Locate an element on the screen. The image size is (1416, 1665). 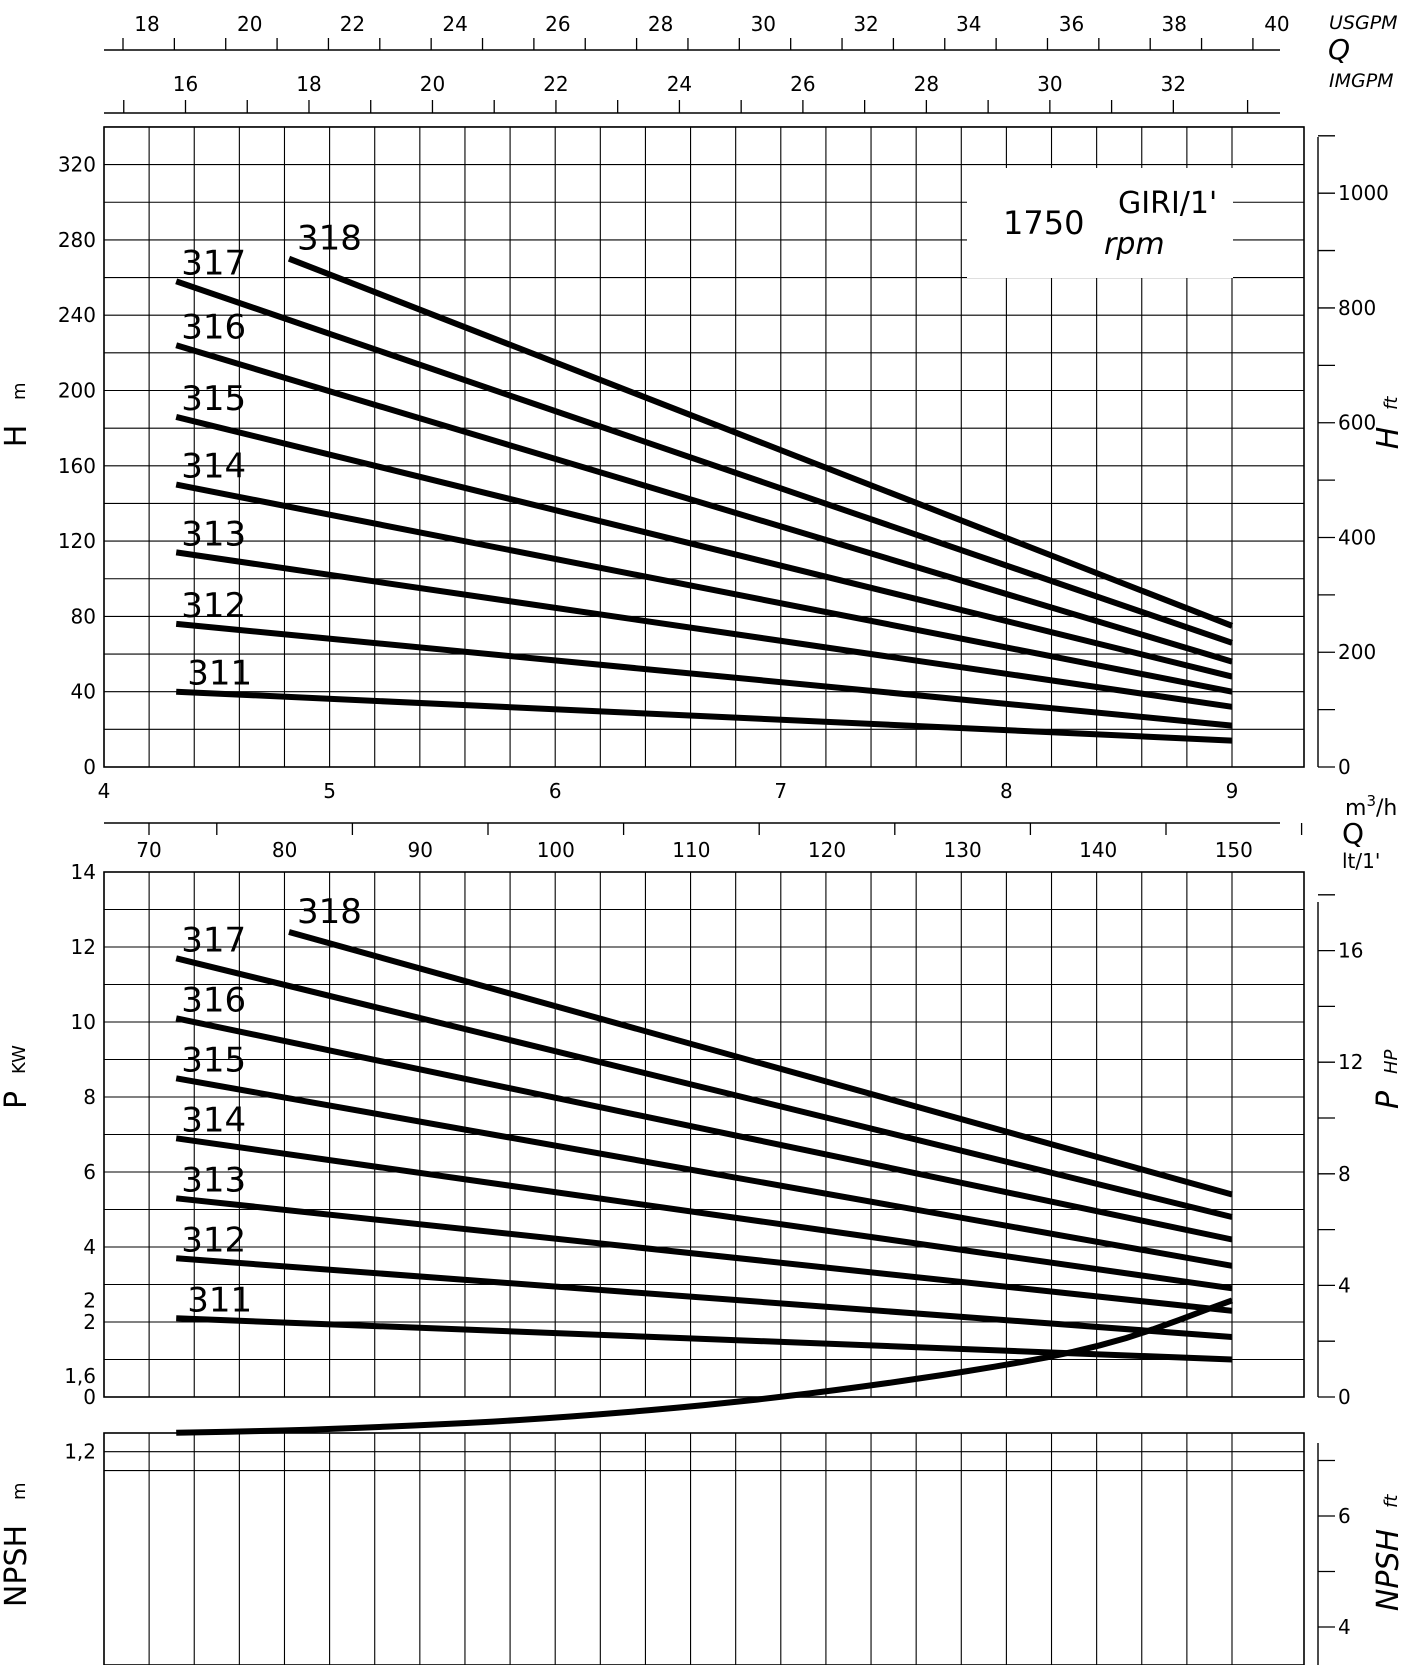
head-curve-label: 311 is located at coordinates (219, 674).